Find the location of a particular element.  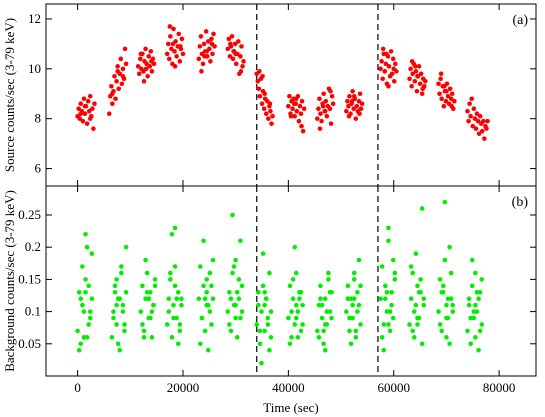

x-tick-label: 40000 is located at coordinates (288, 387).